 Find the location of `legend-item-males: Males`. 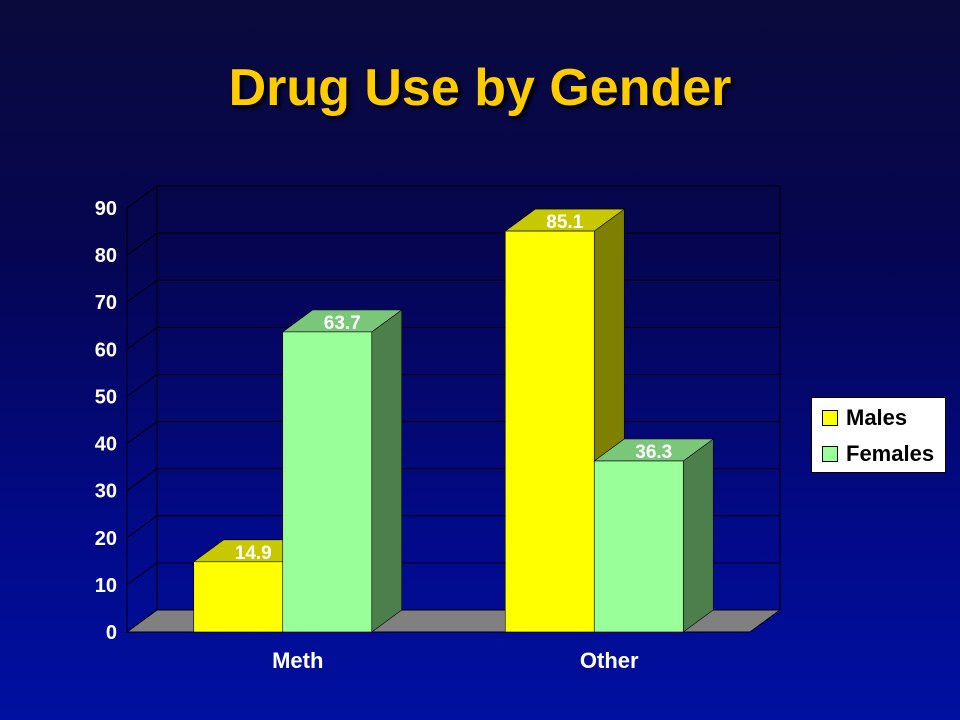

legend-item-males: Males is located at coordinates (864, 418).